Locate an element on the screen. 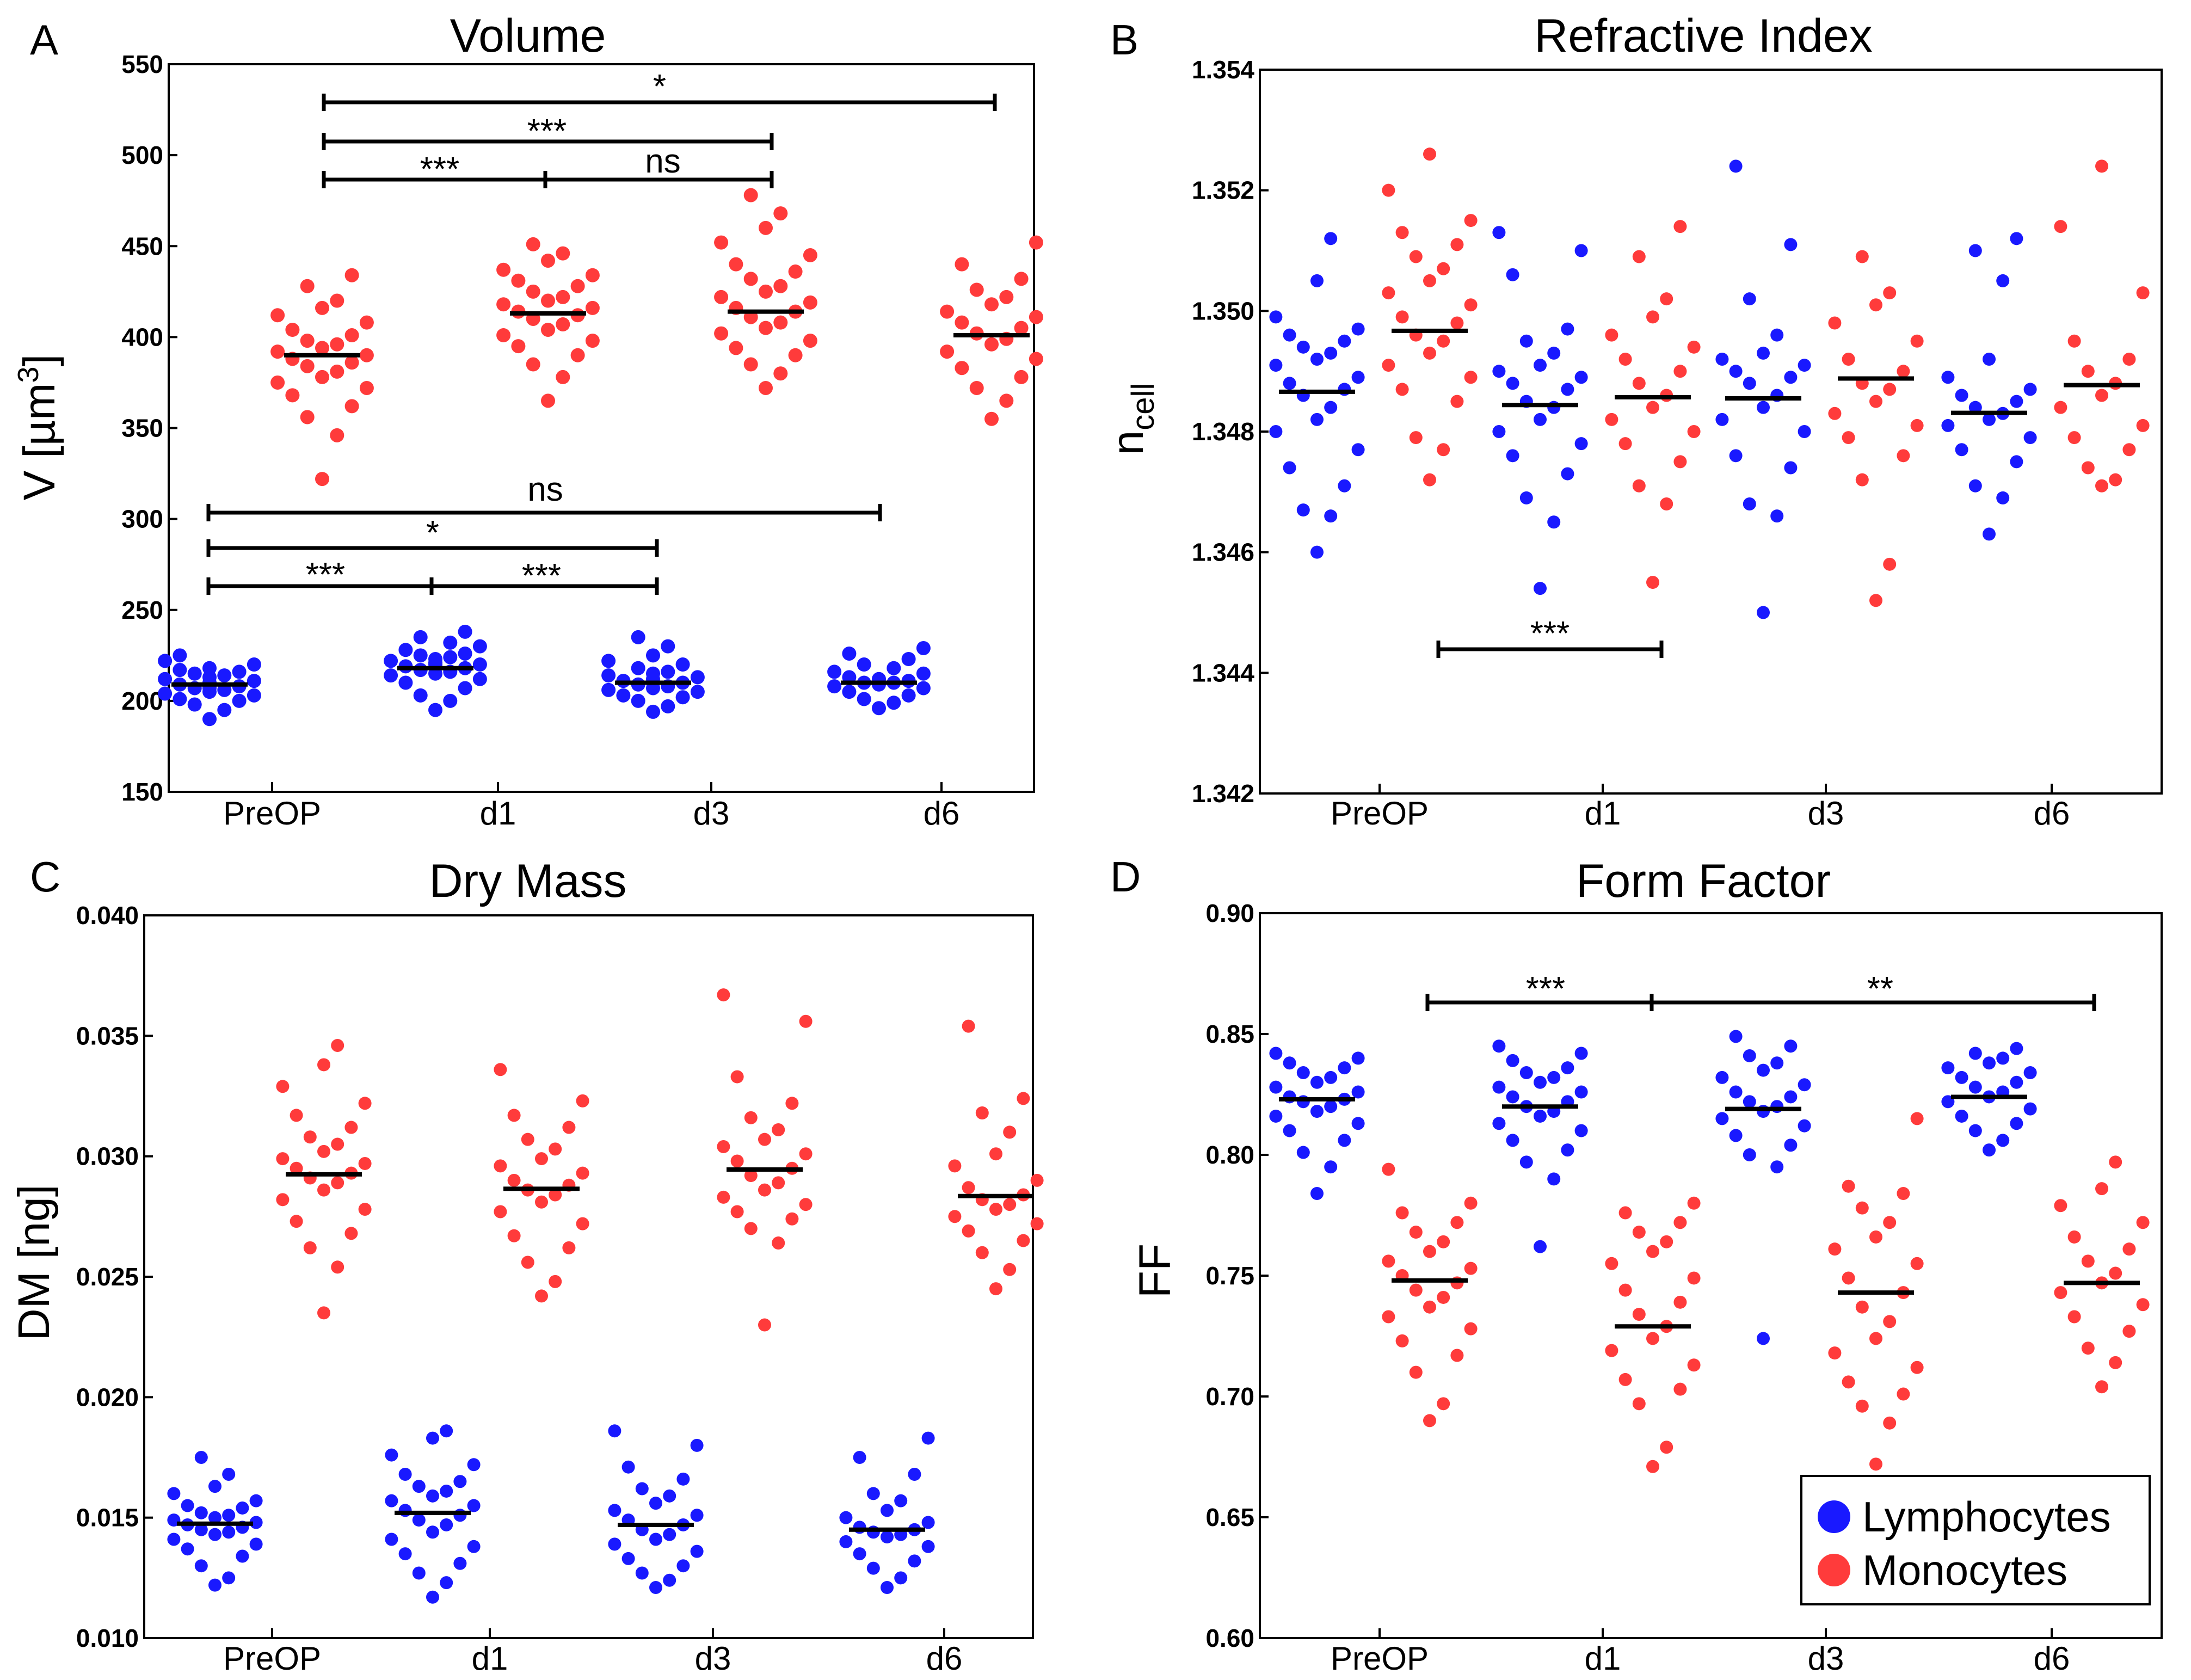 Image resolution: width=2191 pixels, height=1680 pixels. y-tick-label: 0.70 is located at coordinates (1230, 1396).